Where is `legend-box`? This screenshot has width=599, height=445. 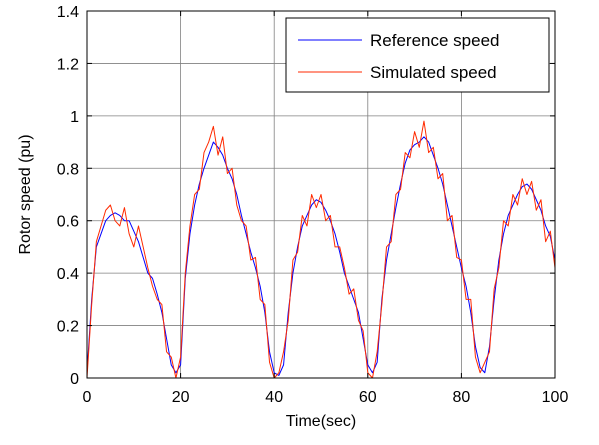 legend-box is located at coordinates (417, 55).